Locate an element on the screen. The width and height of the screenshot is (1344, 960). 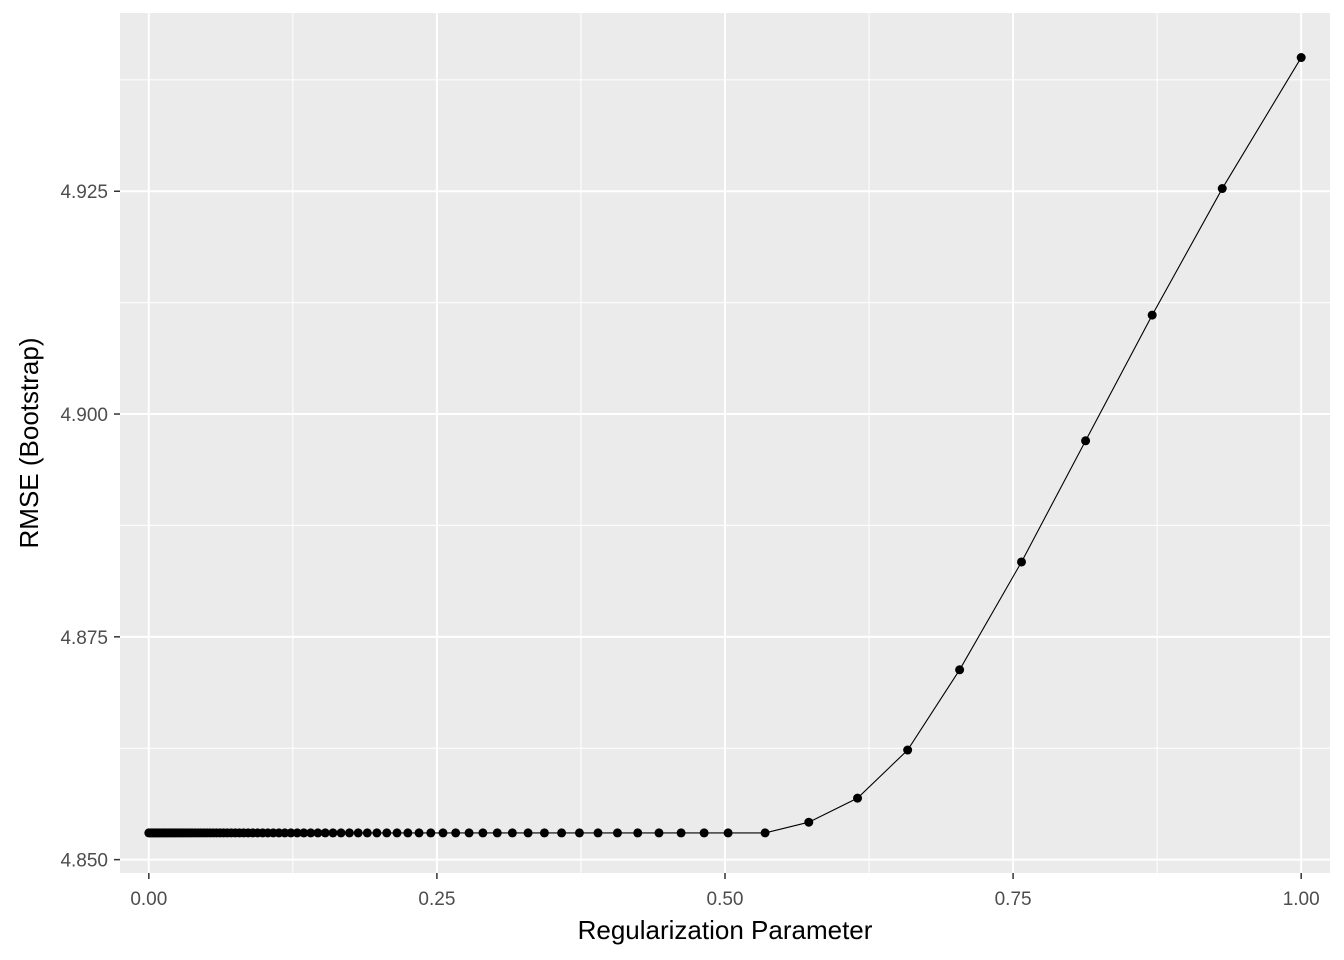
y-tick-label: 4.875 is located at coordinates (84, 638).